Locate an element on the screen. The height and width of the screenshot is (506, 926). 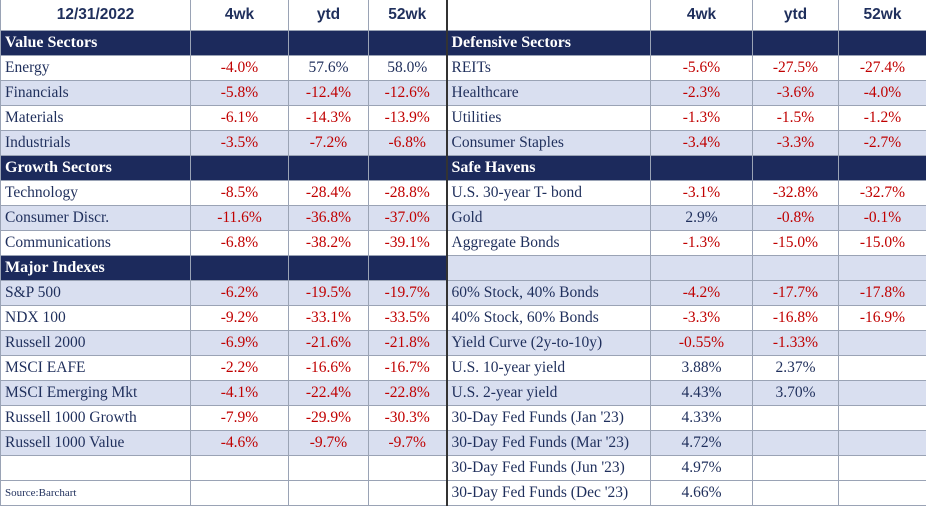
col-ytd-header-right: ytd is located at coordinates (795, 15).